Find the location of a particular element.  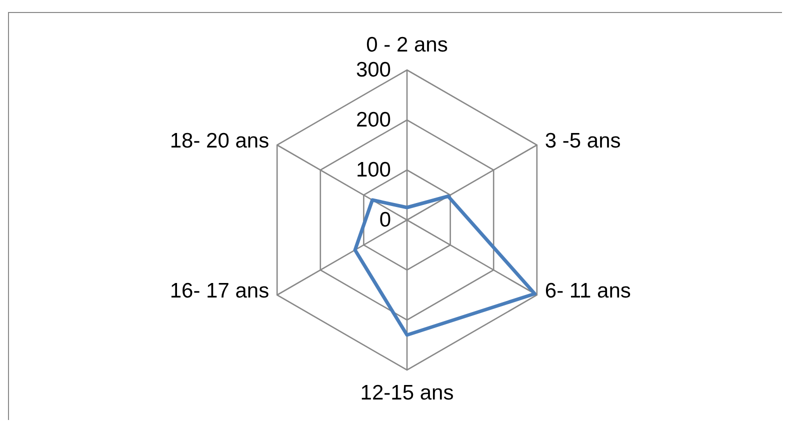

spoke-label: 18- 20 ans is located at coordinates (220, 141).